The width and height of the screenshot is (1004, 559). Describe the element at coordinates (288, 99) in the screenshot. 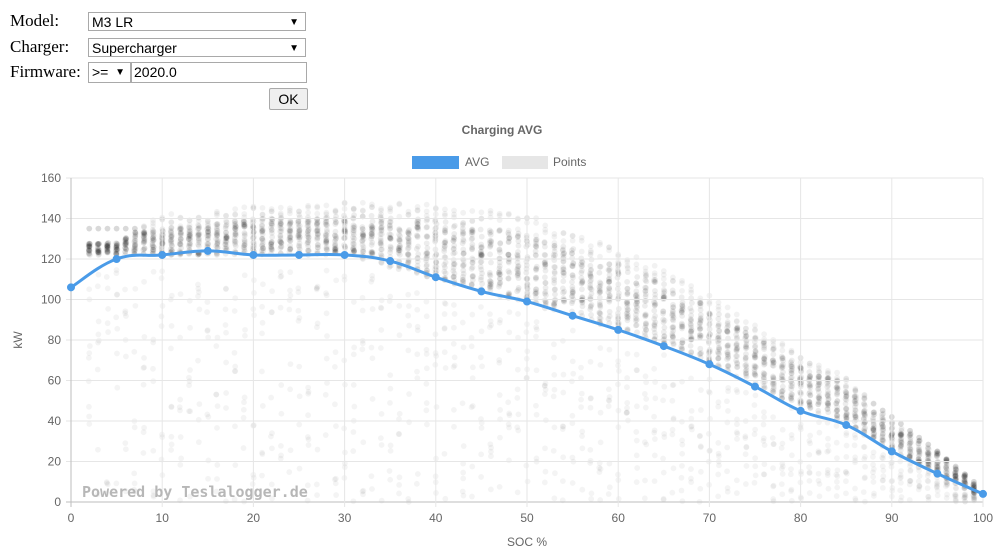

I see `ok-button: OK` at that location.